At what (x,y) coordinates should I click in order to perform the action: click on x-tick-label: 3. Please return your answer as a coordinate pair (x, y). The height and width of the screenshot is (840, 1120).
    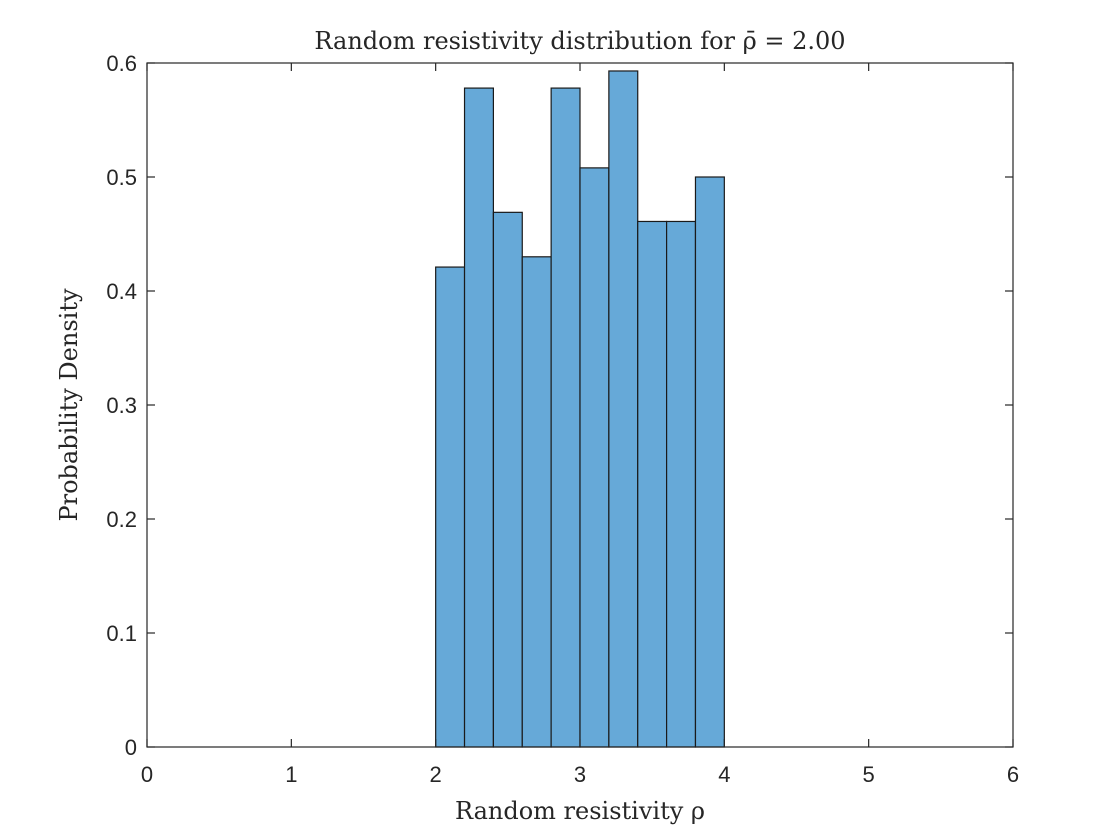
    Looking at the image, I should click on (580, 774).